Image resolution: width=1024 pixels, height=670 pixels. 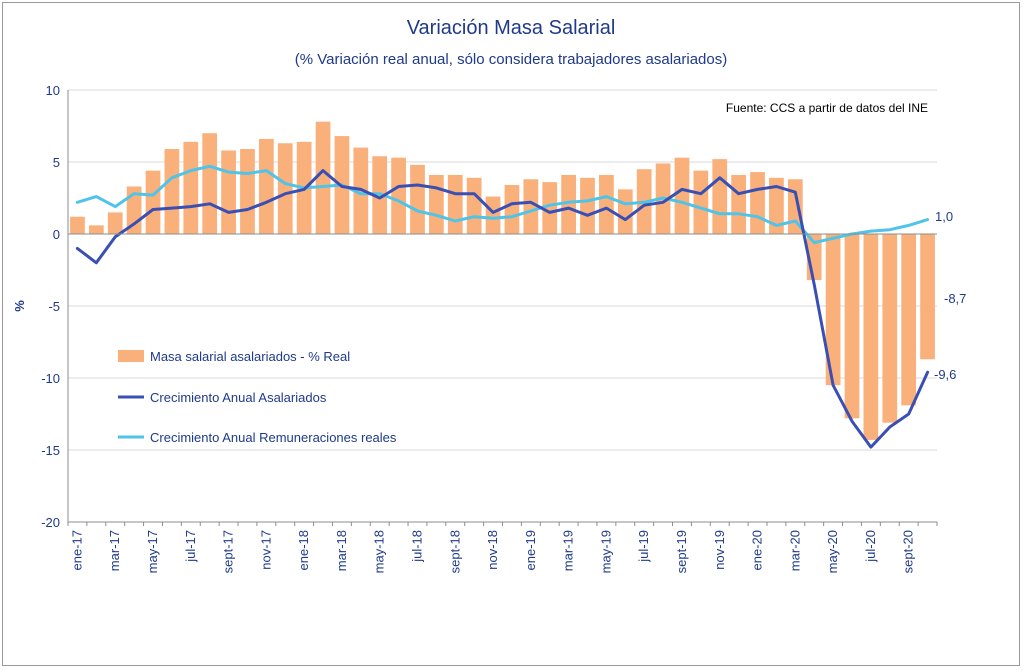 I want to click on x-tick-label: ene-20, so click(x=757, y=550).